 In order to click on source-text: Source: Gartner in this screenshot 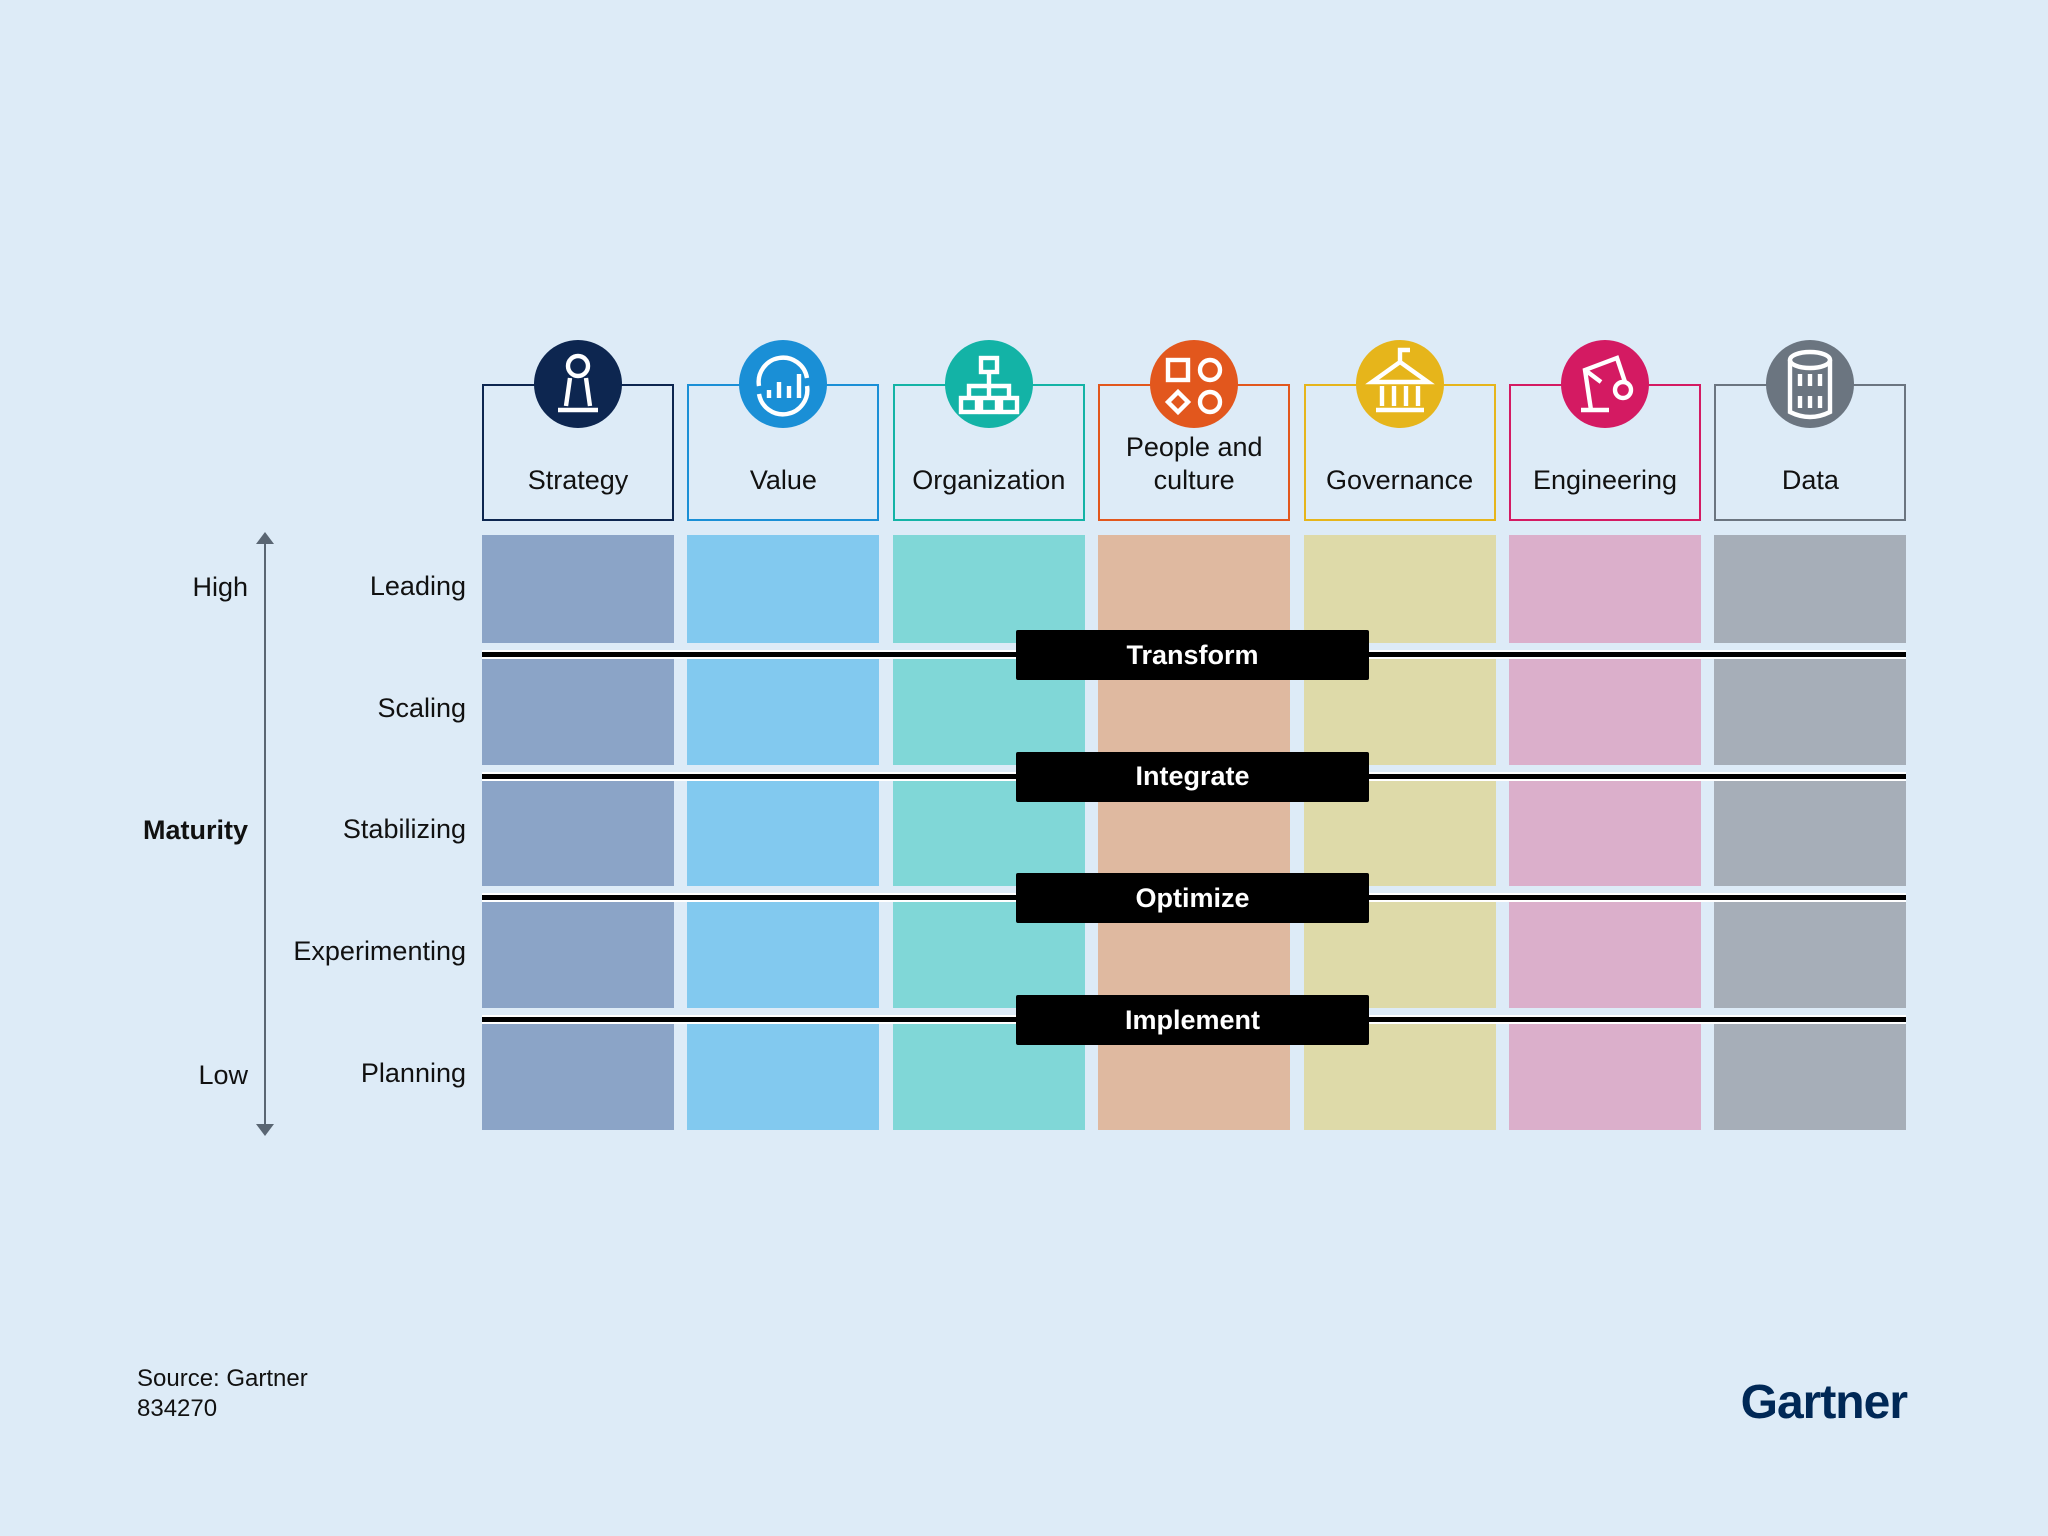, I will do `click(222, 1378)`.